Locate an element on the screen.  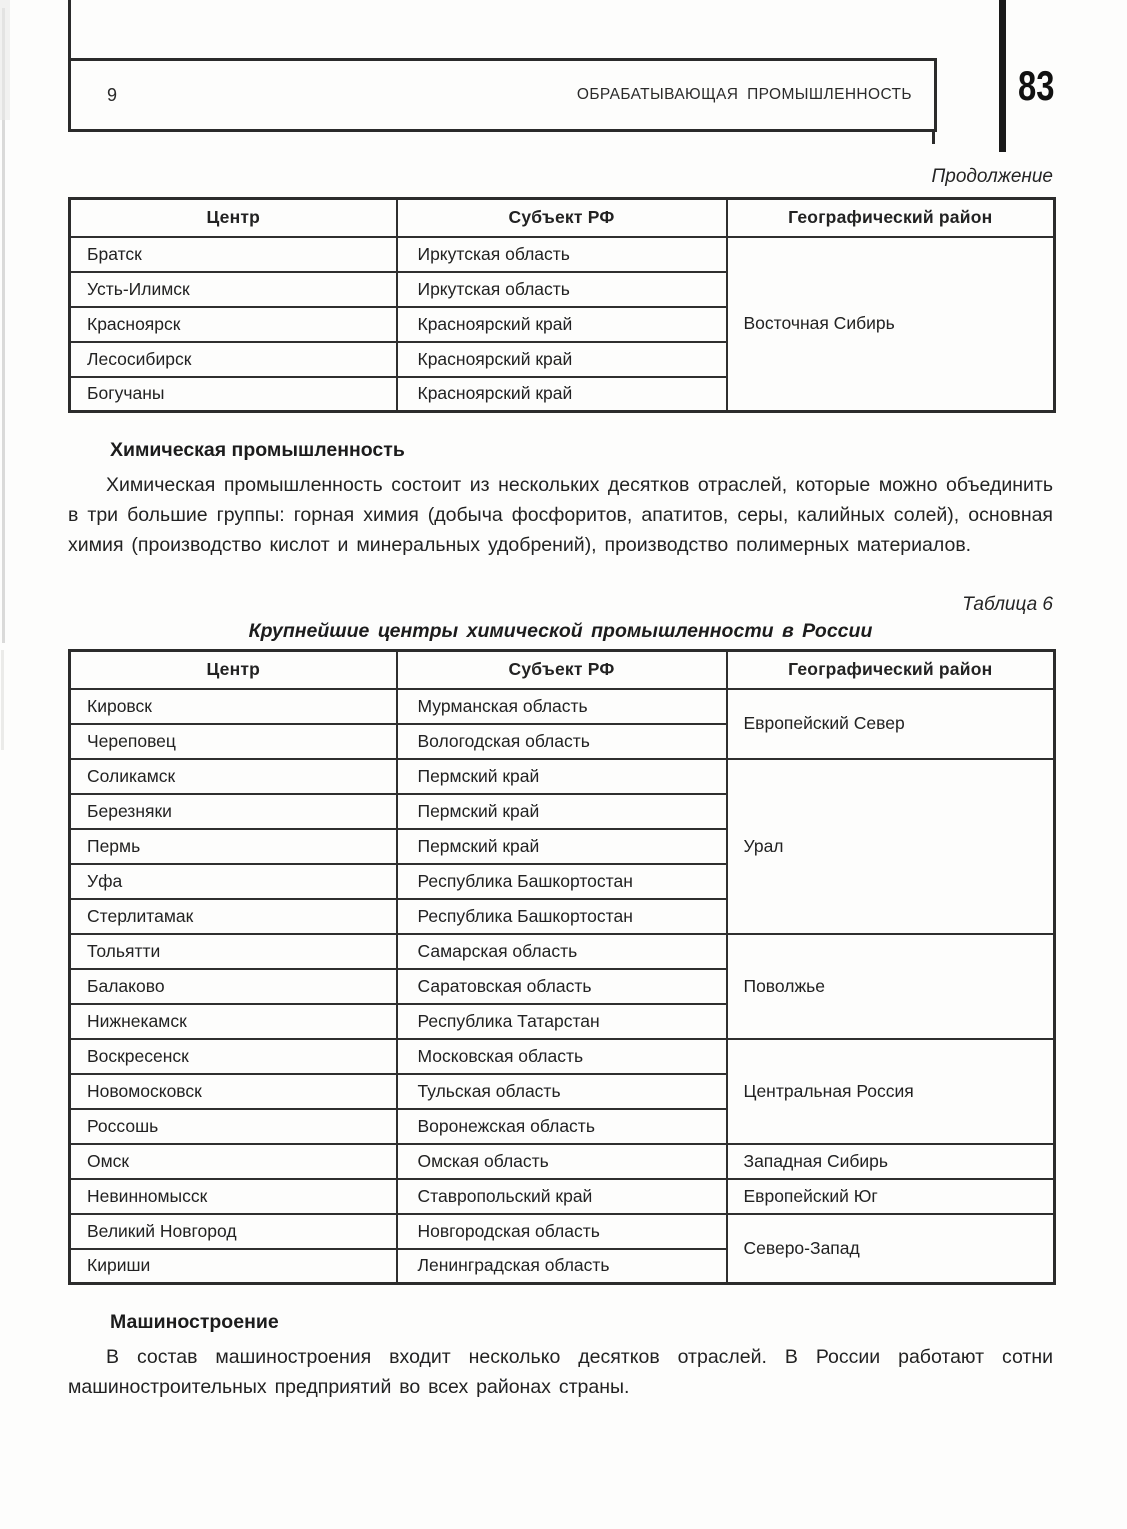
cell-subject: Воронежская область is located at coordinates (561, 1126).